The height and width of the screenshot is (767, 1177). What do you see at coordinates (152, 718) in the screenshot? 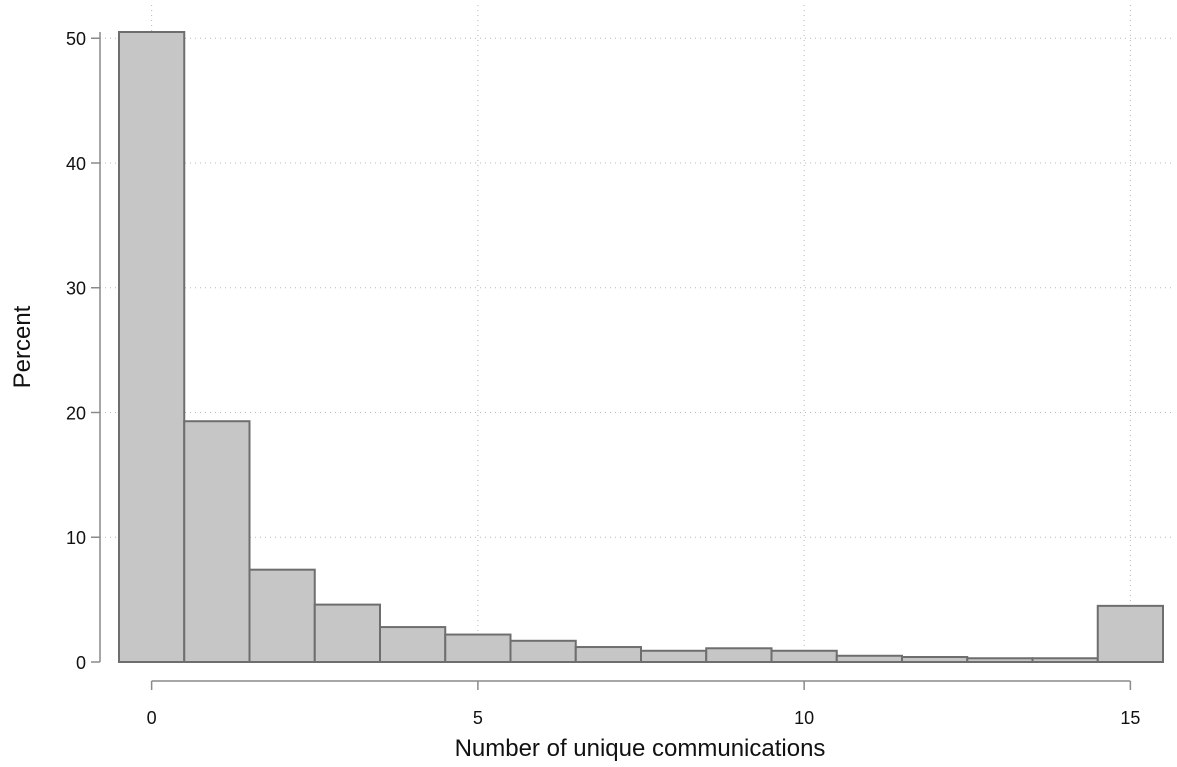
I see `x-tick-label: 0` at bounding box center [152, 718].